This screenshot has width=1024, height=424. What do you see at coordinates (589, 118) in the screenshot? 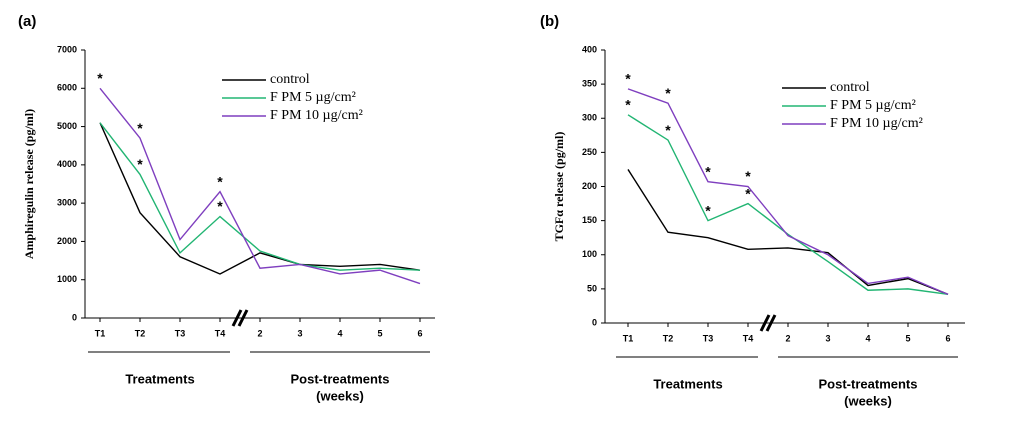
I see `y-tick-label: 300` at bounding box center [589, 118].